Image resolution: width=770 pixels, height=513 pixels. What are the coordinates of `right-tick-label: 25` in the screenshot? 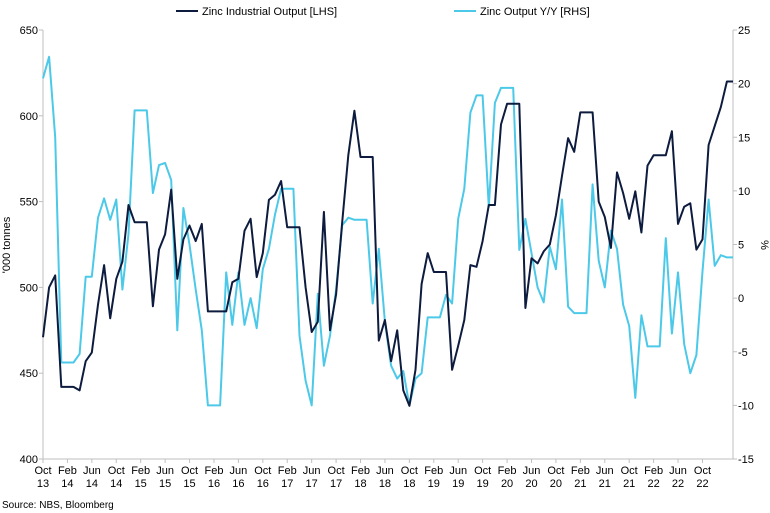 It's located at (744, 31).